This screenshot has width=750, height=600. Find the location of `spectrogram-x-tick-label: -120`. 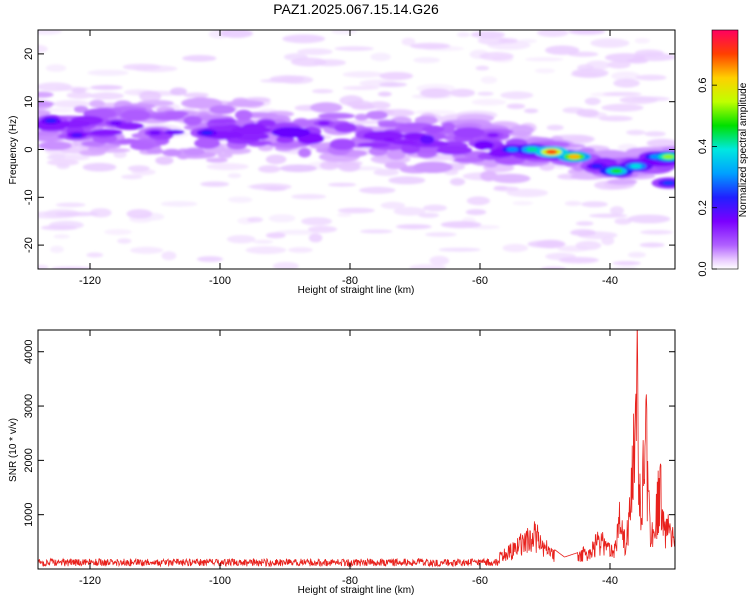

spectrogram-x-tick-label: -120 is located at coordinates (90, 281).